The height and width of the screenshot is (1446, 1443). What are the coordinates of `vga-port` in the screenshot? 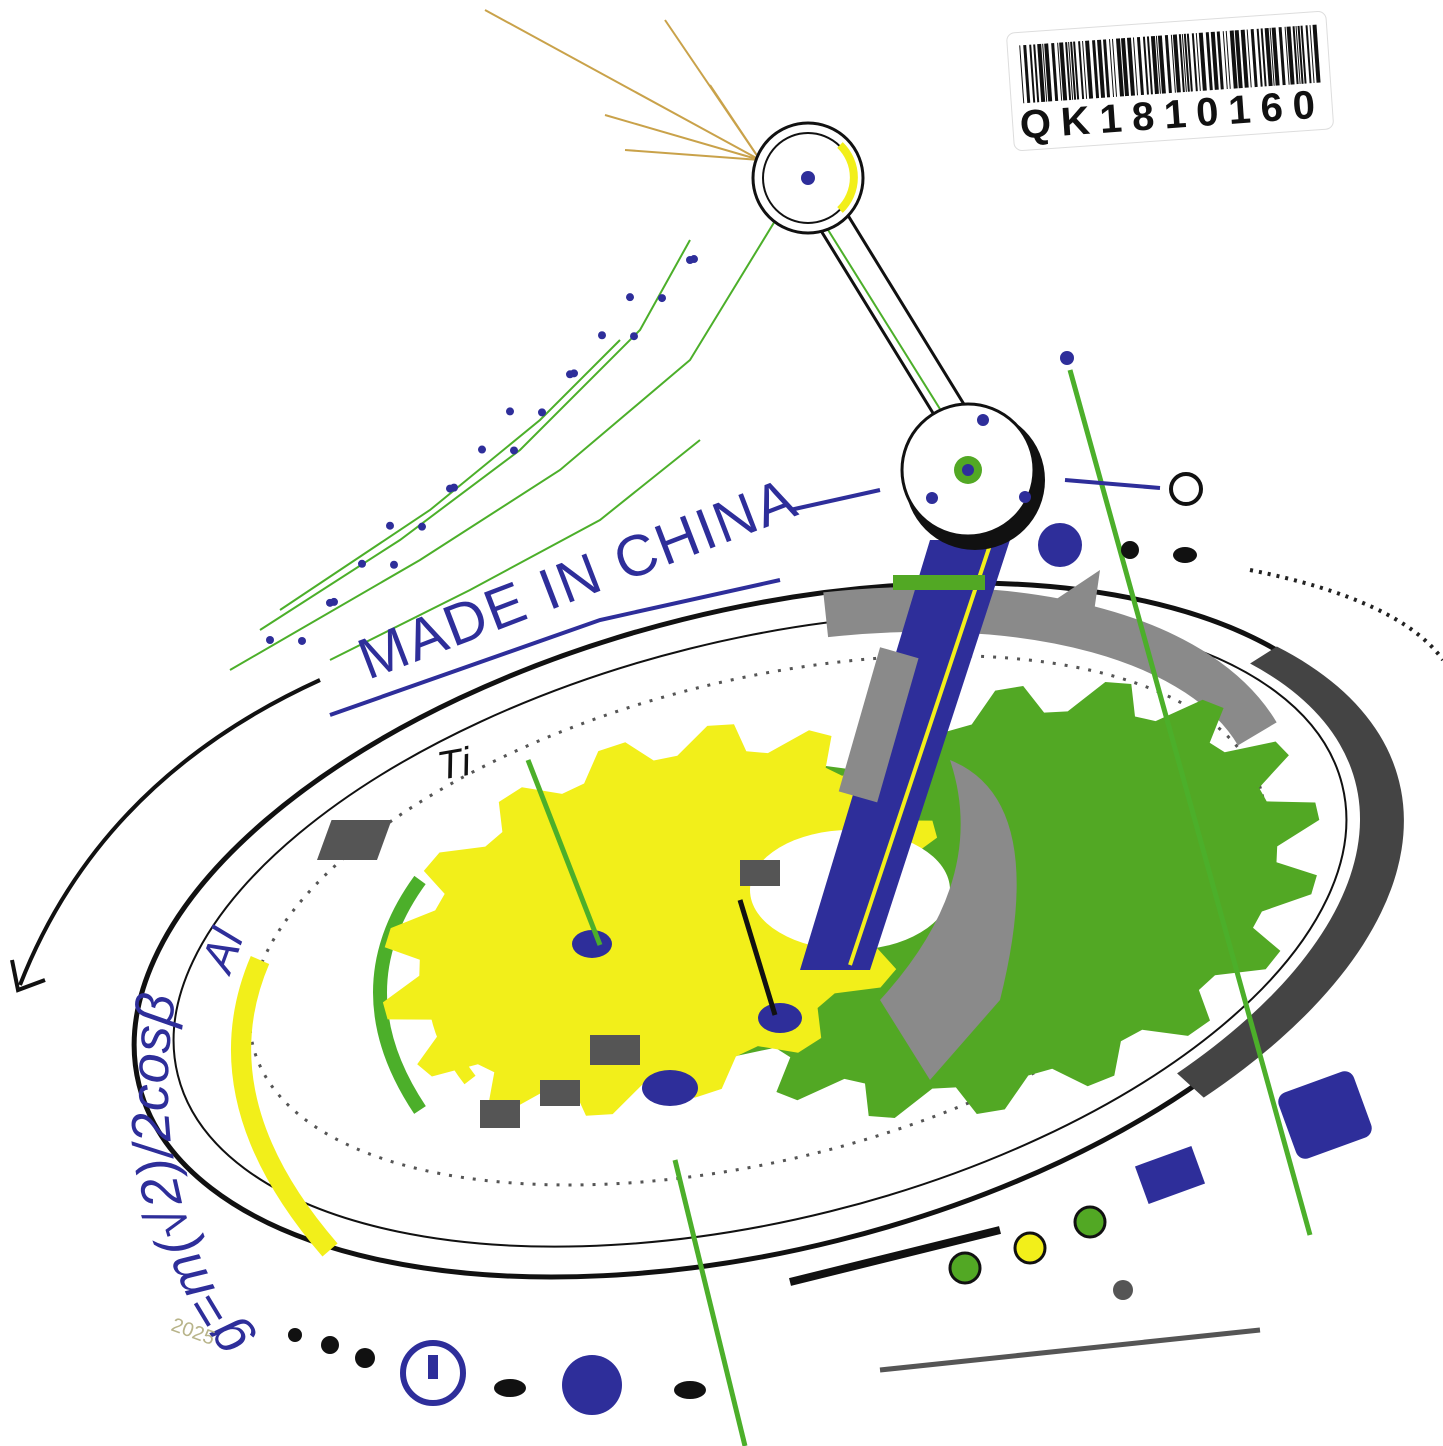 It's located at (1325, 1115).